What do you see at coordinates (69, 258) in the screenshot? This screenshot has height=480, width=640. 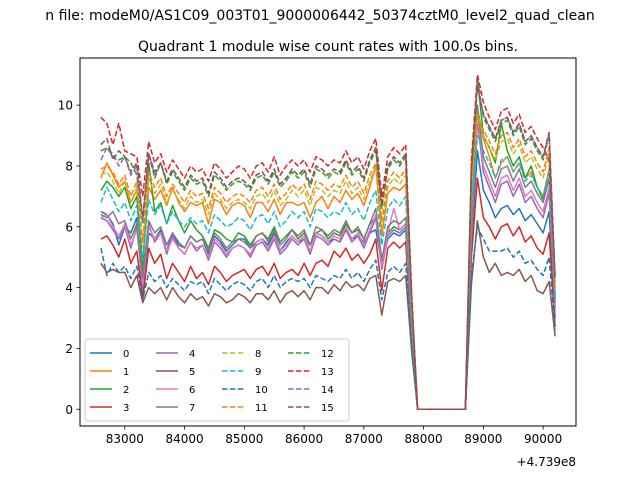 I see `y-axis-ticks: 0 2 4 6 8 10` at bounding box center [69, 258].